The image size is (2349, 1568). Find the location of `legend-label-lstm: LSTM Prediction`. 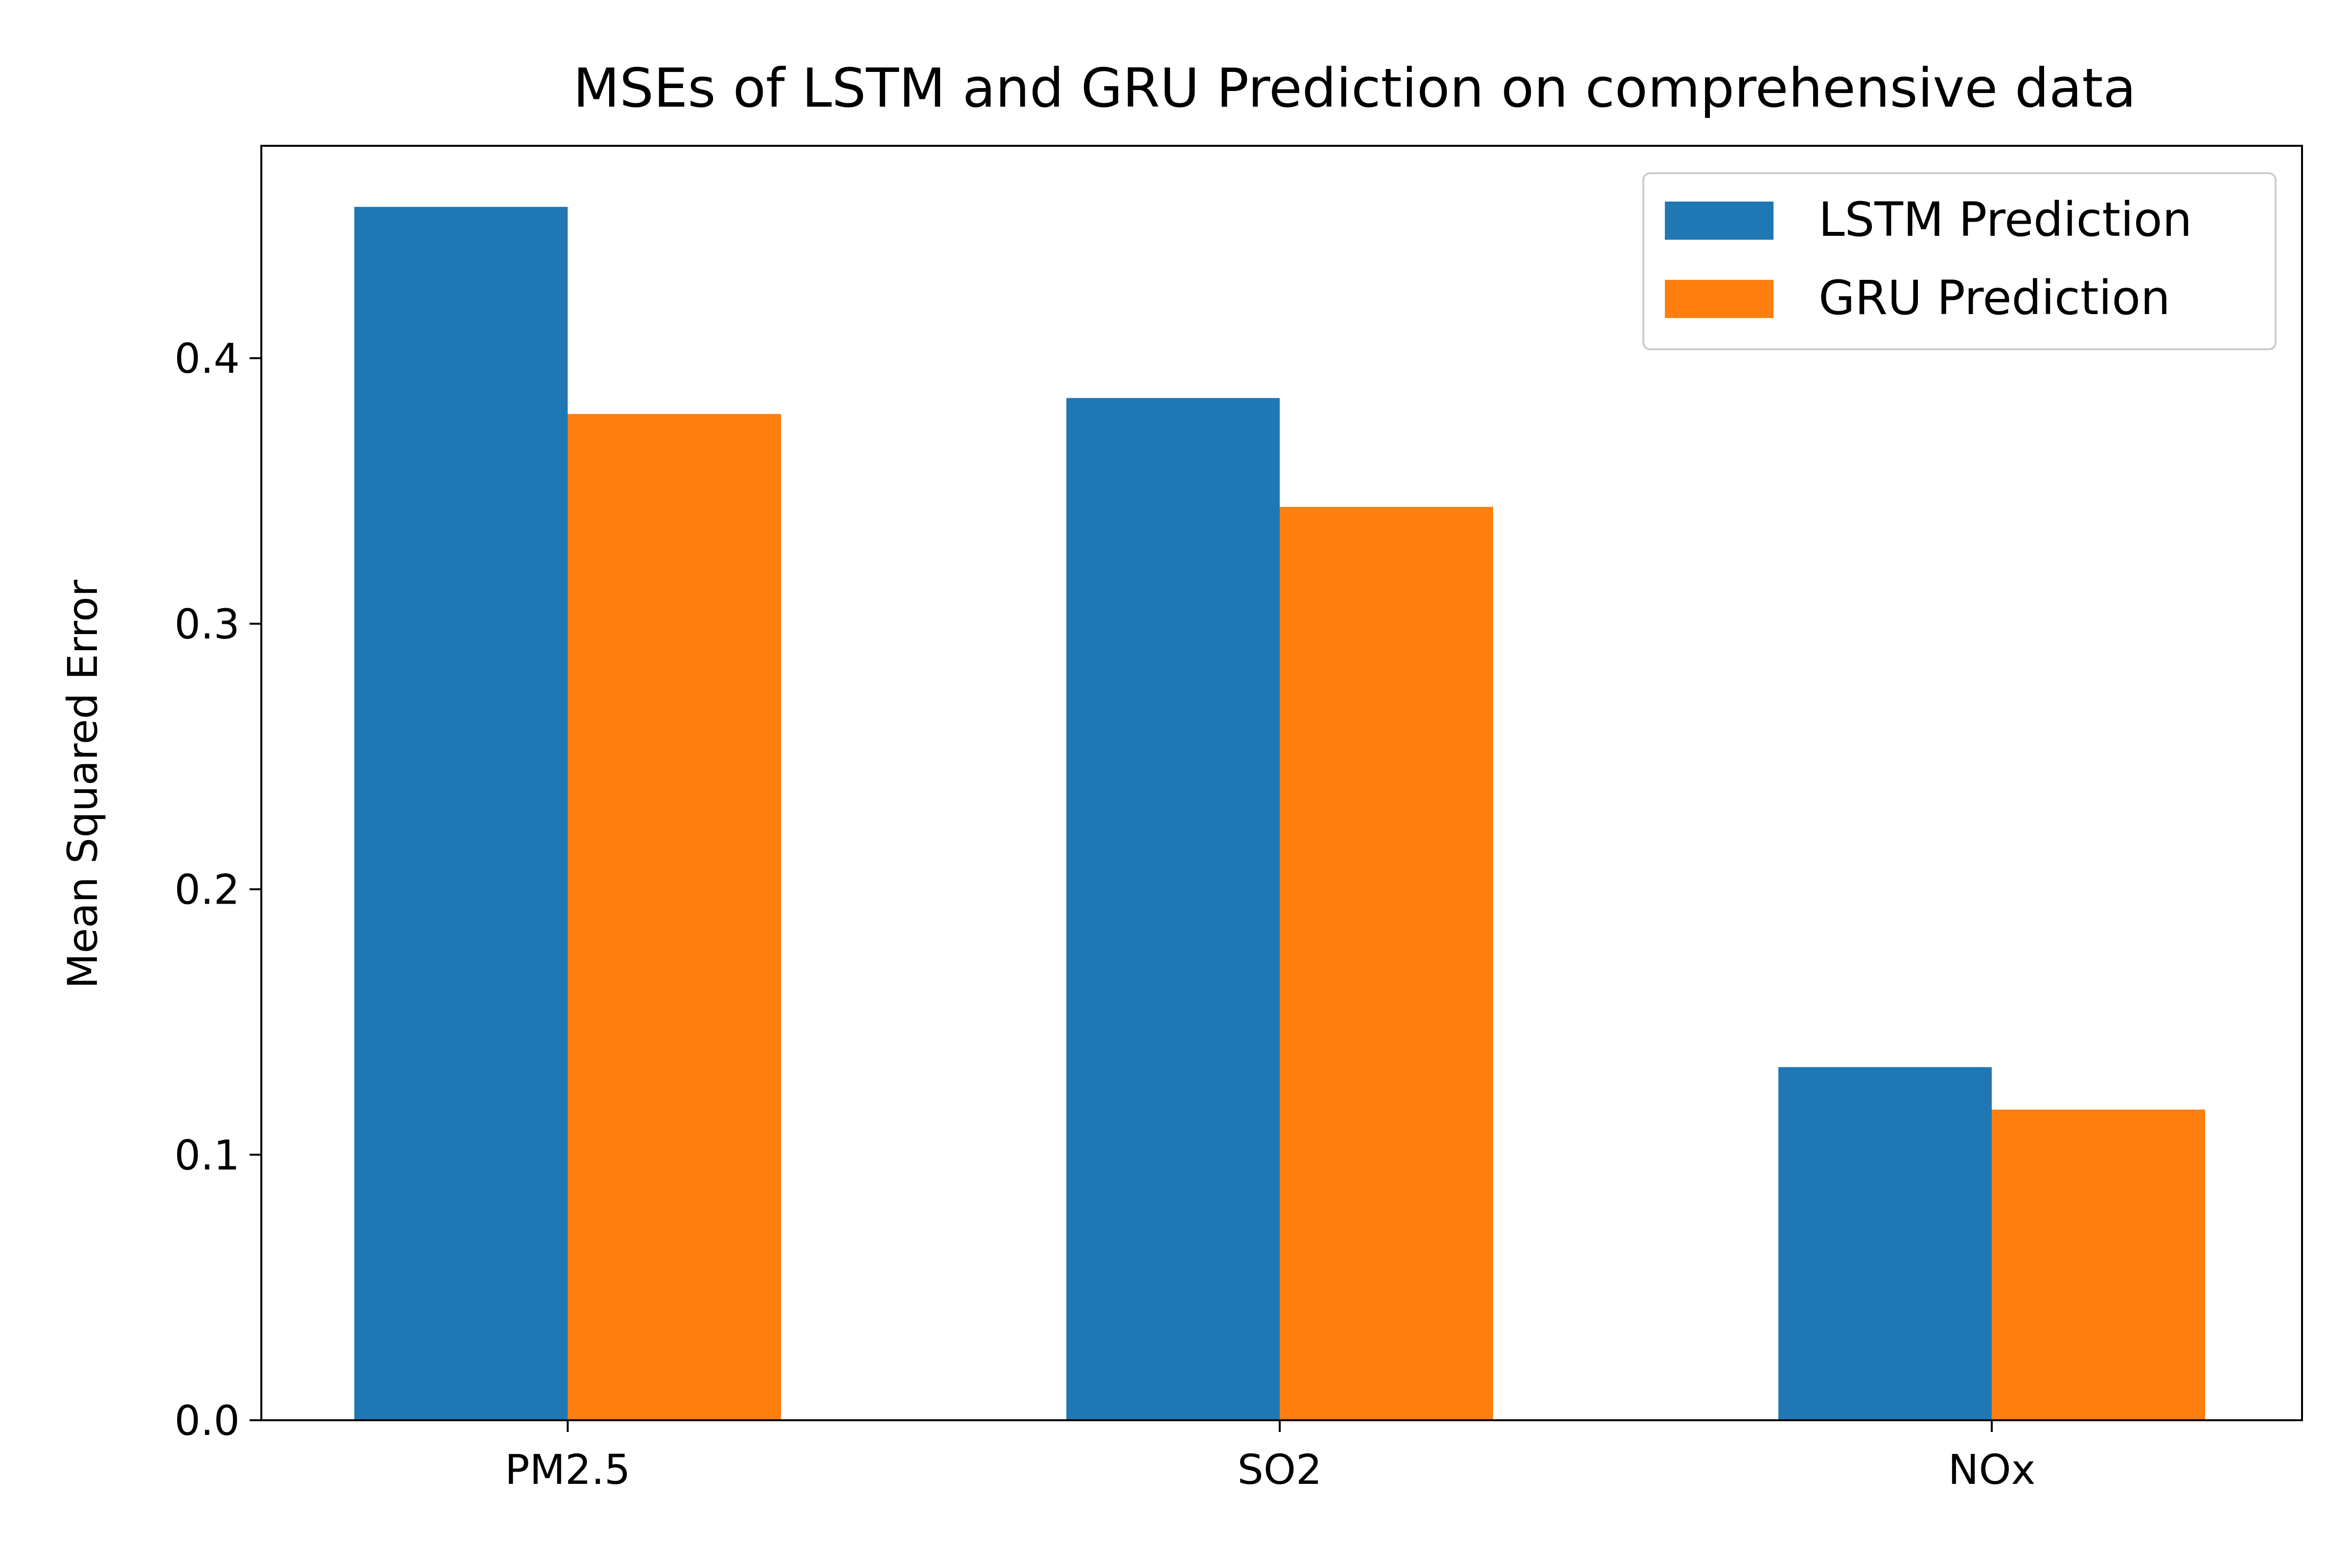

legend-label-lstm: LSTM Prediction is located at coordinates (2006, 219).